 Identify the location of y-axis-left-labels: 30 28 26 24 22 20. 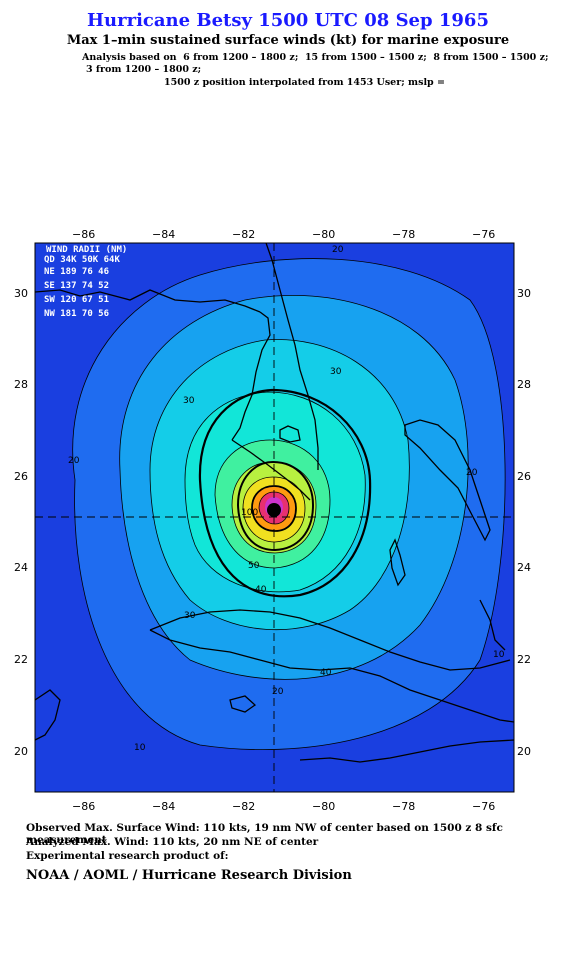
(21, 522).